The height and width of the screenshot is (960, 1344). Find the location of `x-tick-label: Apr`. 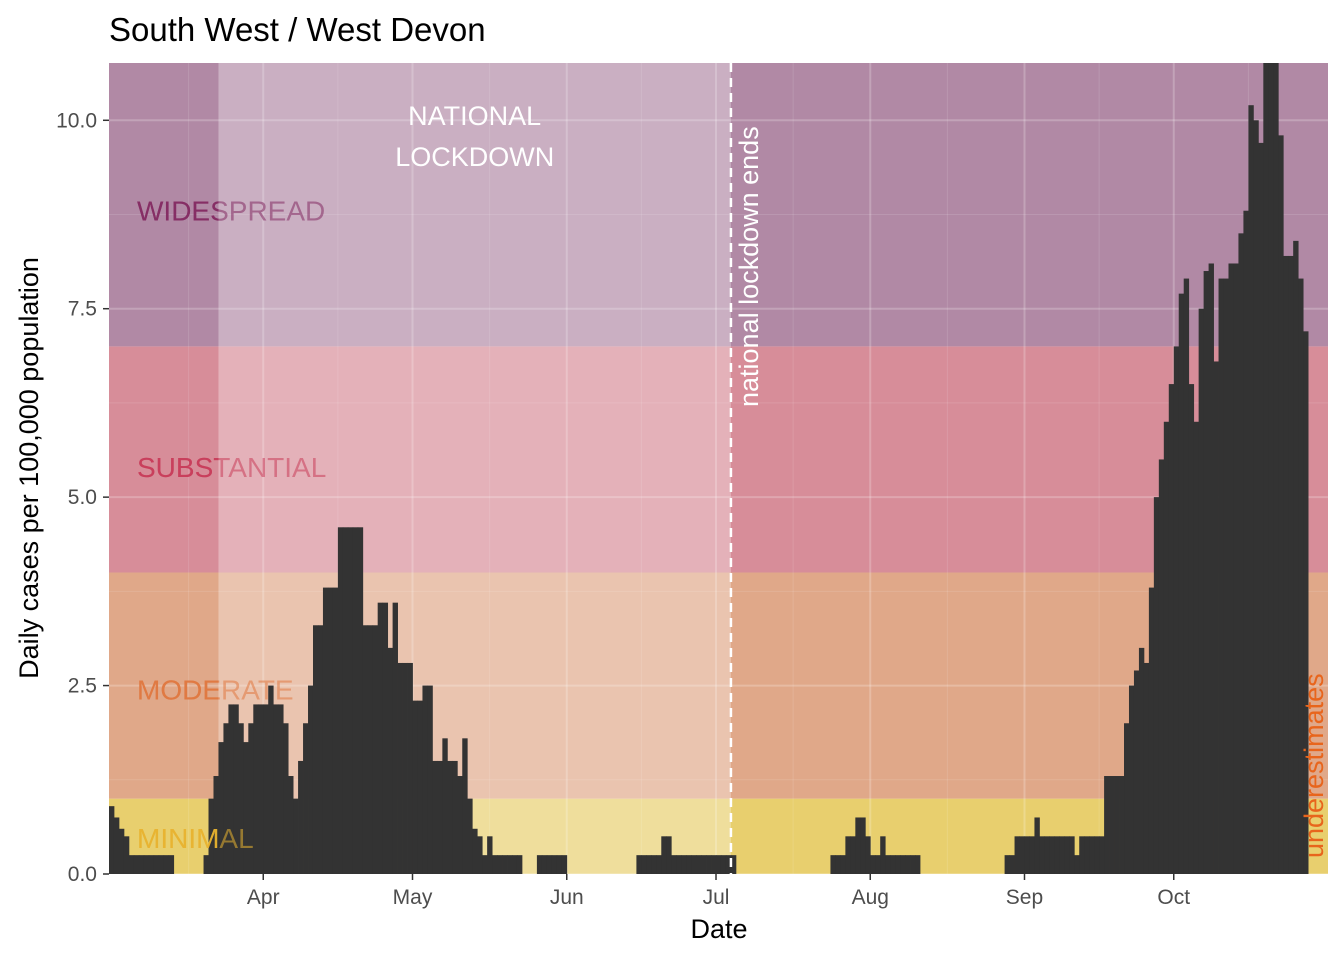

x-tick-label: Apr is located at coordinates (263, 897).